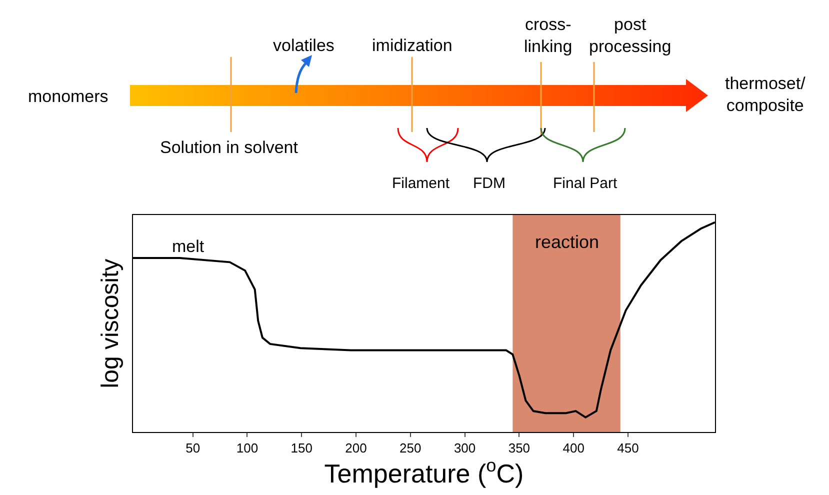  Describe the element at coordinates (519, 448) in the screenshot. I see `x-tick-label: 350` at that location.